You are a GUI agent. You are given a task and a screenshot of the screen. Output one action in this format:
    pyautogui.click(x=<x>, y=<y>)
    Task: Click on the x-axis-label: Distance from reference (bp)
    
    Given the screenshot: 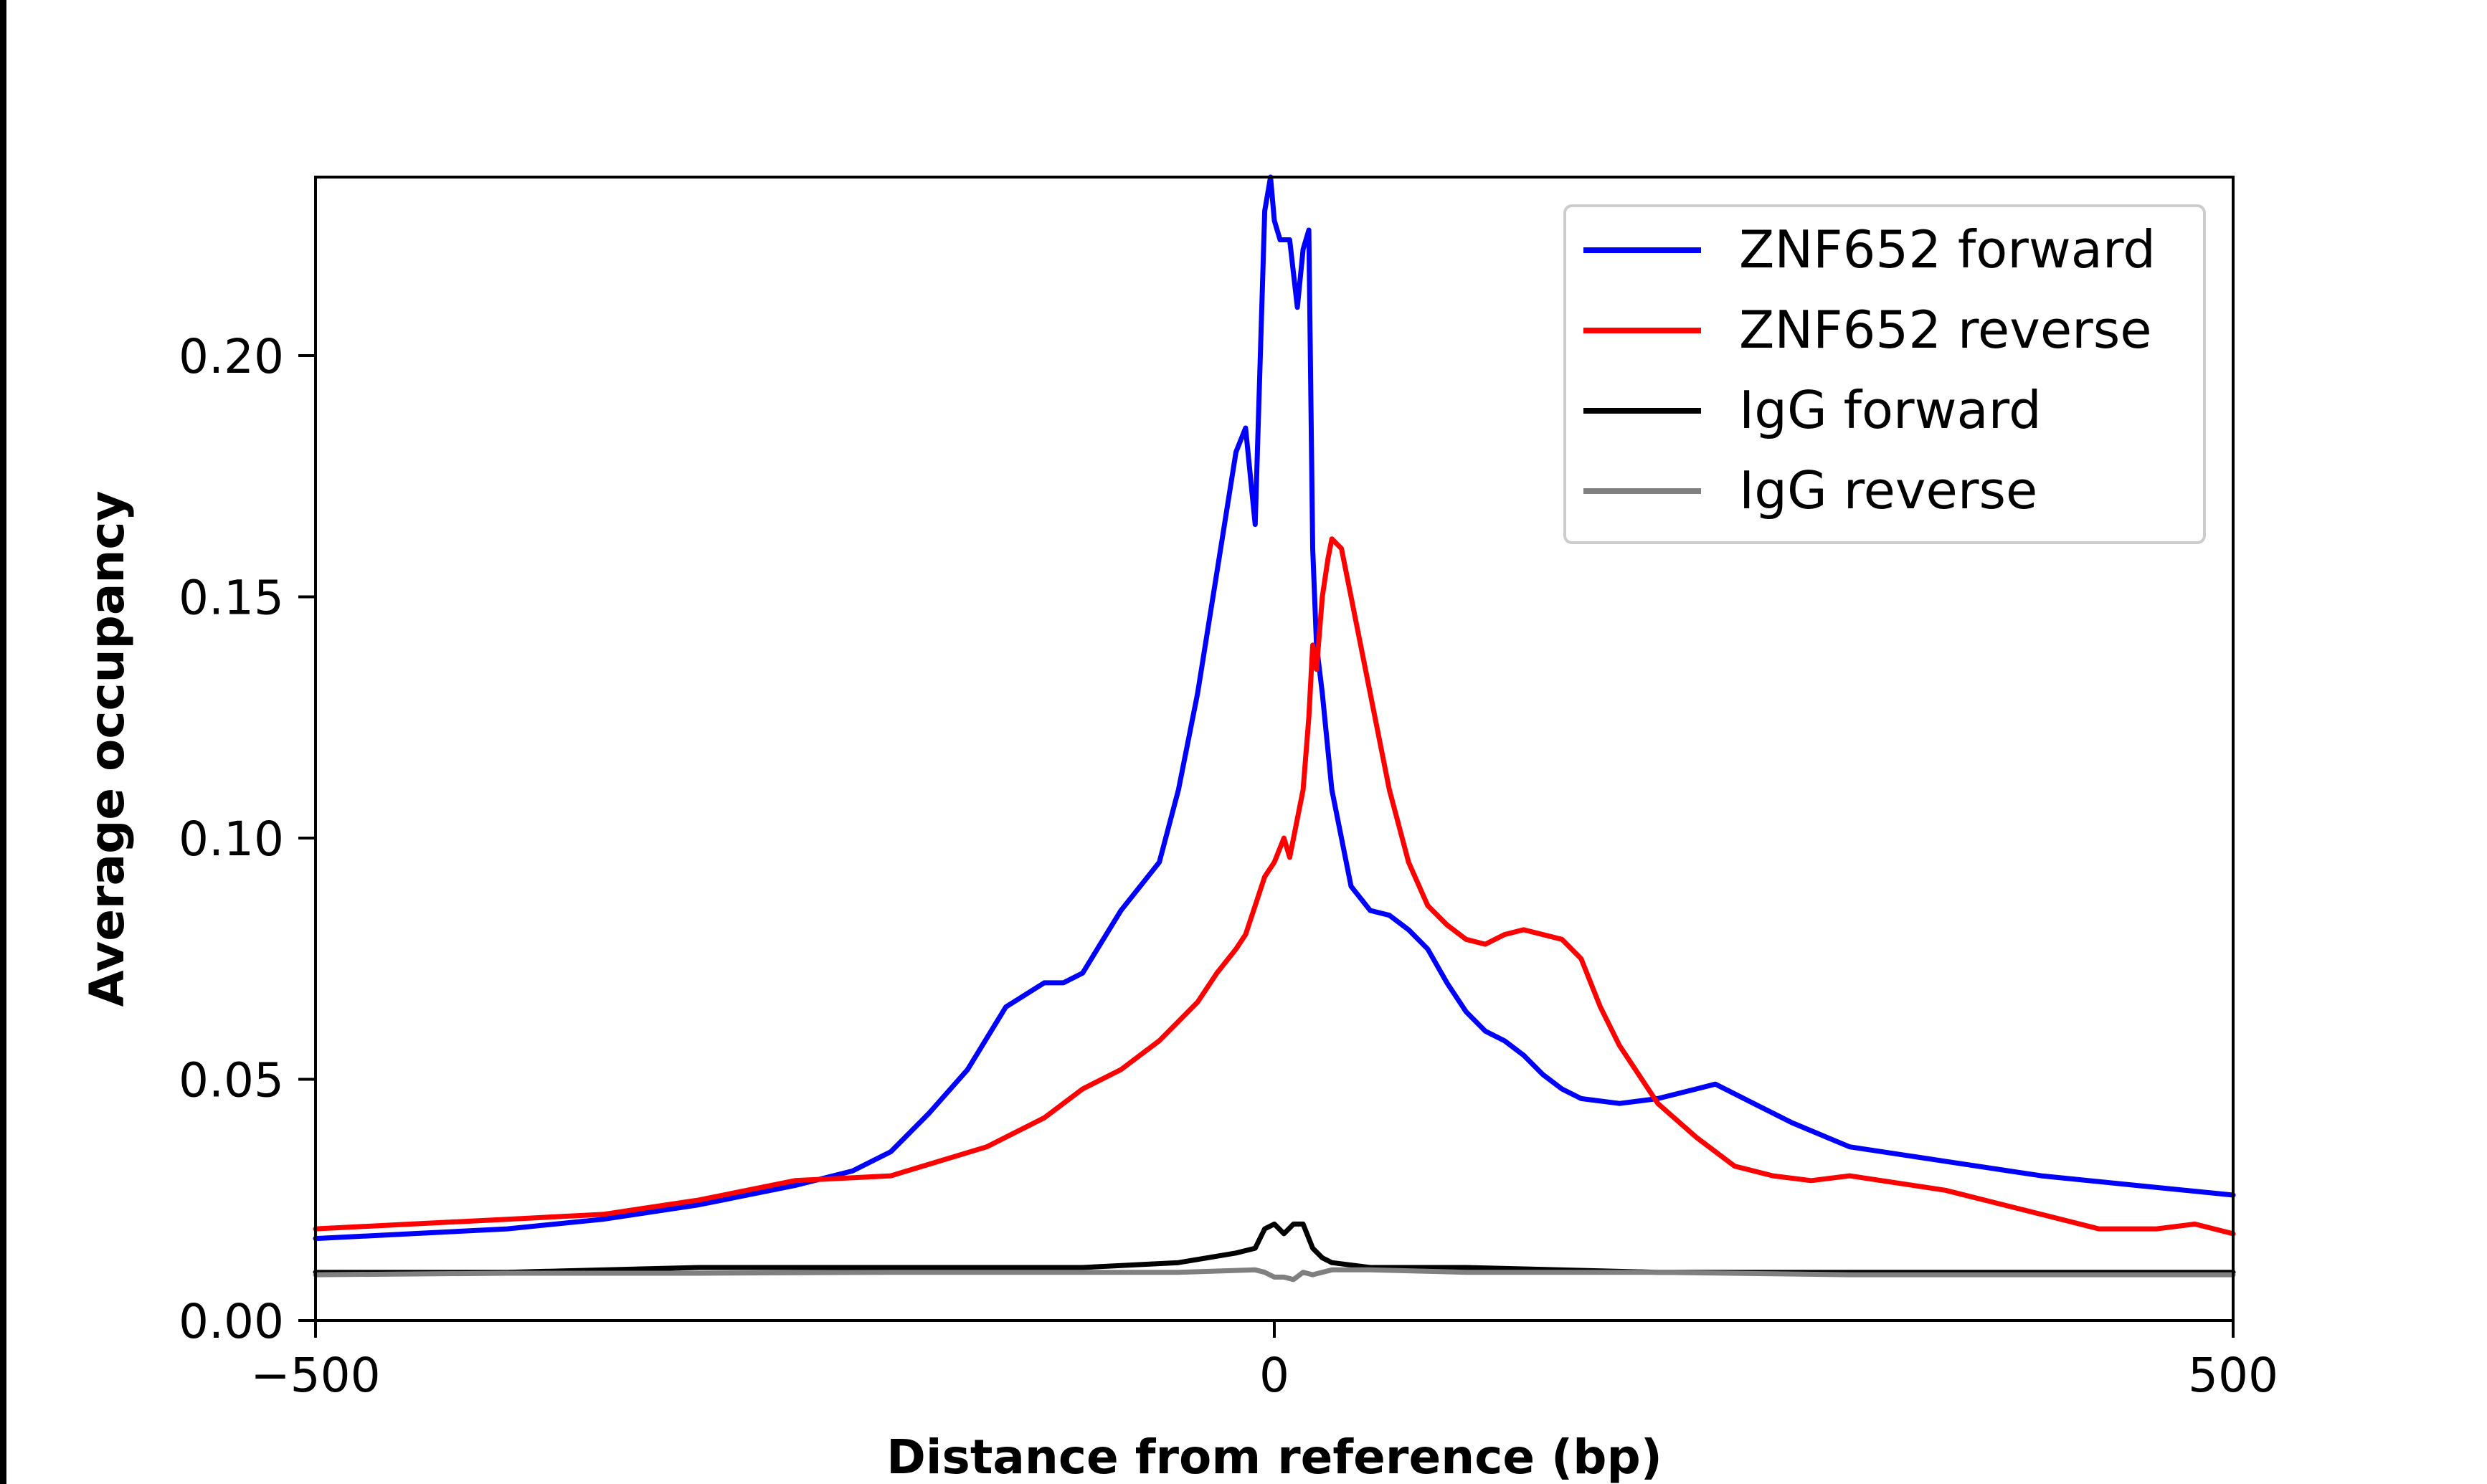 What is the action you would take?
    pyautogui.click(x=1274, y=1457)
    